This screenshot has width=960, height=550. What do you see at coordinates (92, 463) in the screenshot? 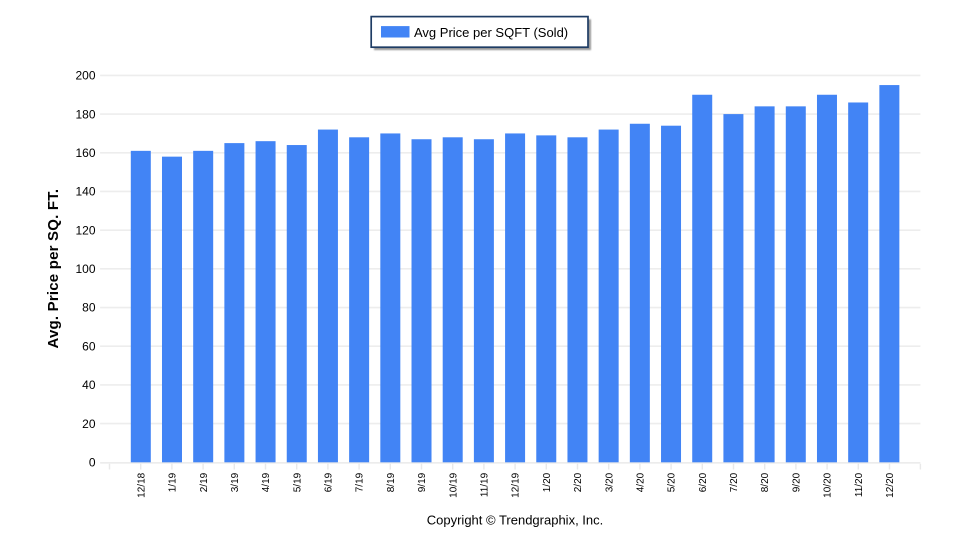
I see `svg-text: 0` at bounding box center [92, 463].